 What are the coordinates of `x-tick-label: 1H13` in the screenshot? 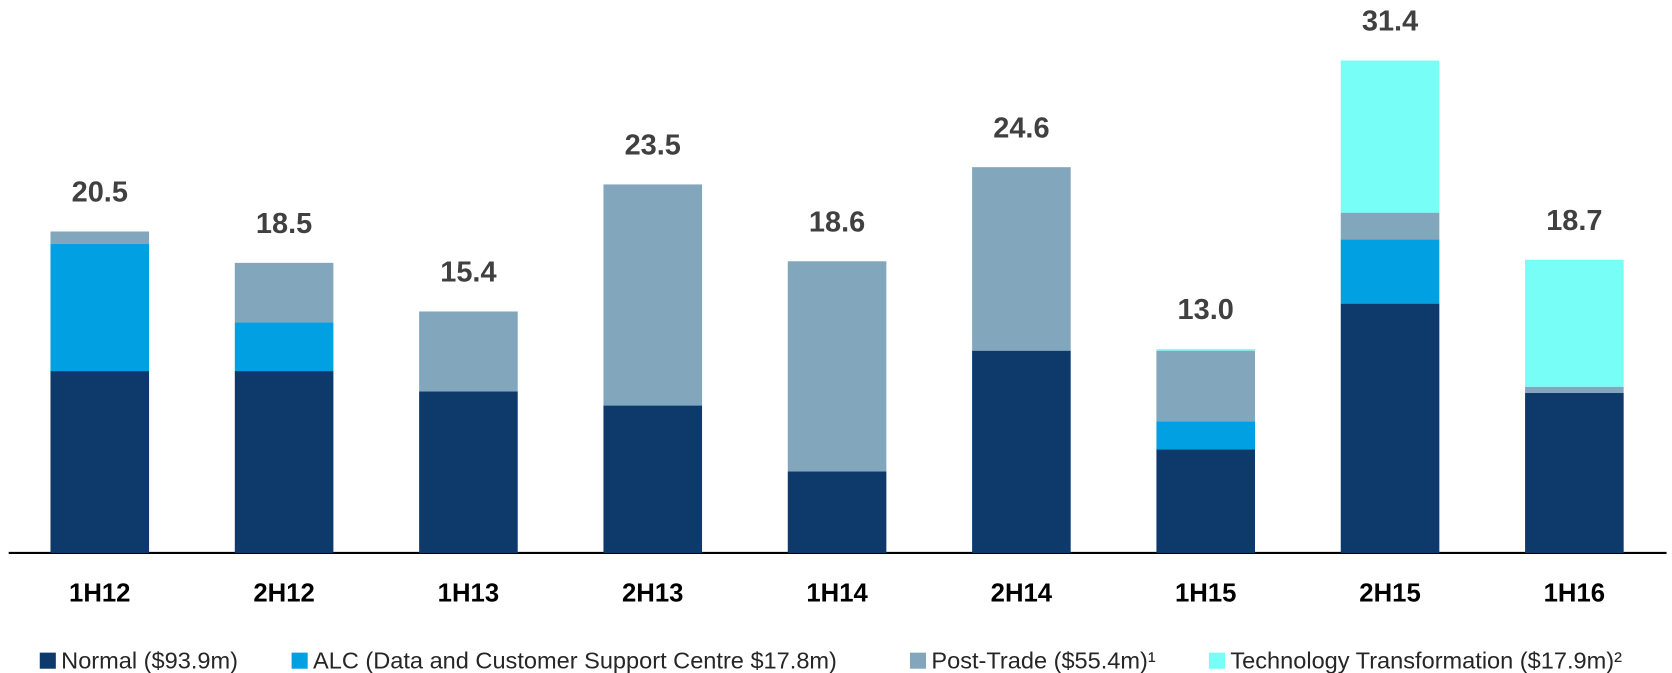 It's located at (468, 594).